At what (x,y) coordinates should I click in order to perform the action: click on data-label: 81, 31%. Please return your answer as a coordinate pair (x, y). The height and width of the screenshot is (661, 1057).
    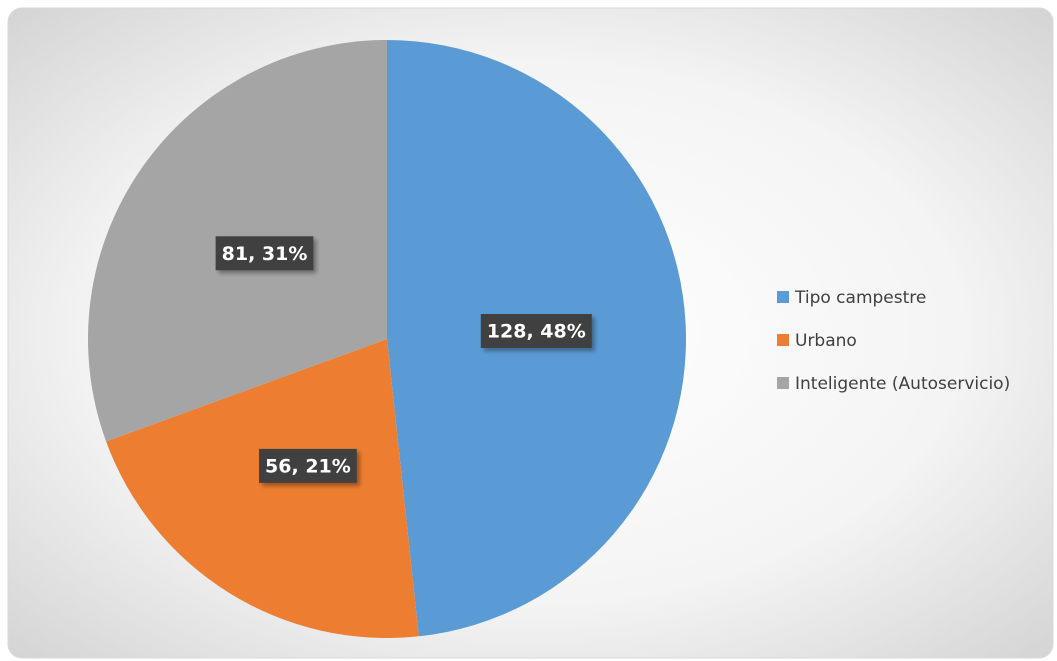
    Looking at the image, I should click on (265, 254).